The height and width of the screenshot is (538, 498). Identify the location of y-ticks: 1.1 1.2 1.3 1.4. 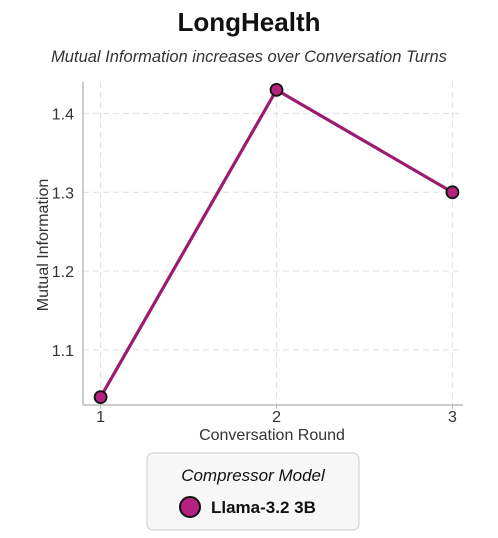
(63, 233).